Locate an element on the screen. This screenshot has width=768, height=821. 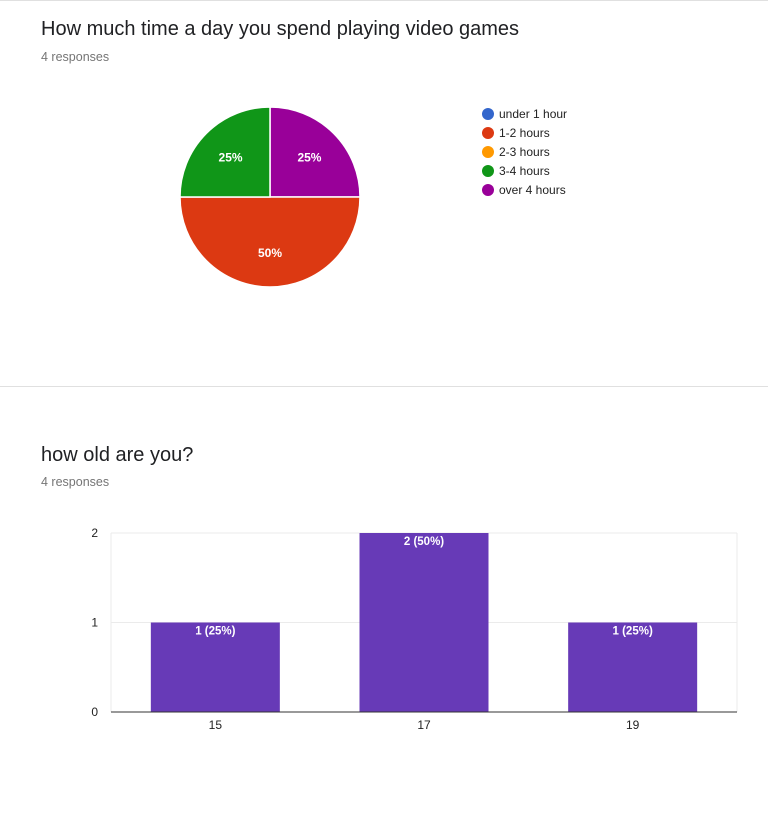
top-divider is located at coordinates (384, 0).